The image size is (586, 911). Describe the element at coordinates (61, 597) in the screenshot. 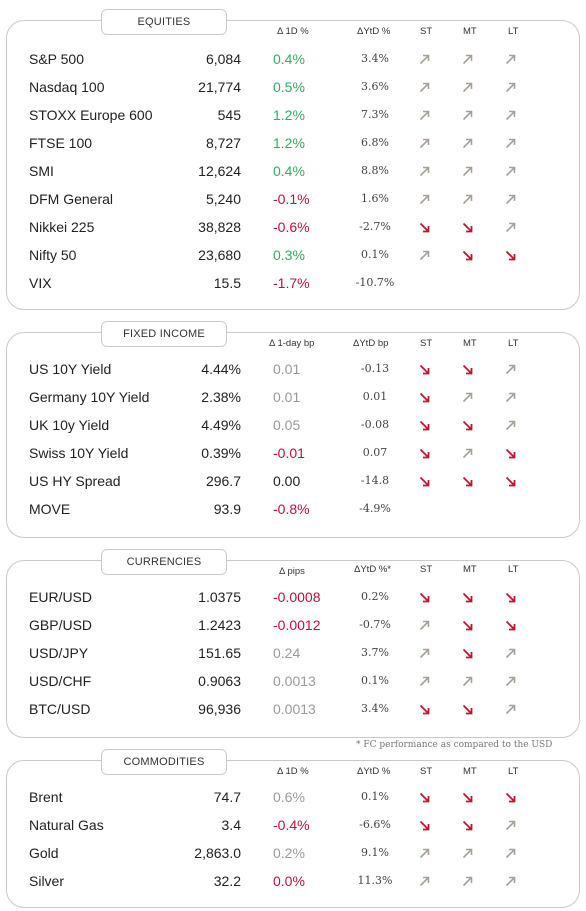

I see `row-name: EUR/USD` at that location.